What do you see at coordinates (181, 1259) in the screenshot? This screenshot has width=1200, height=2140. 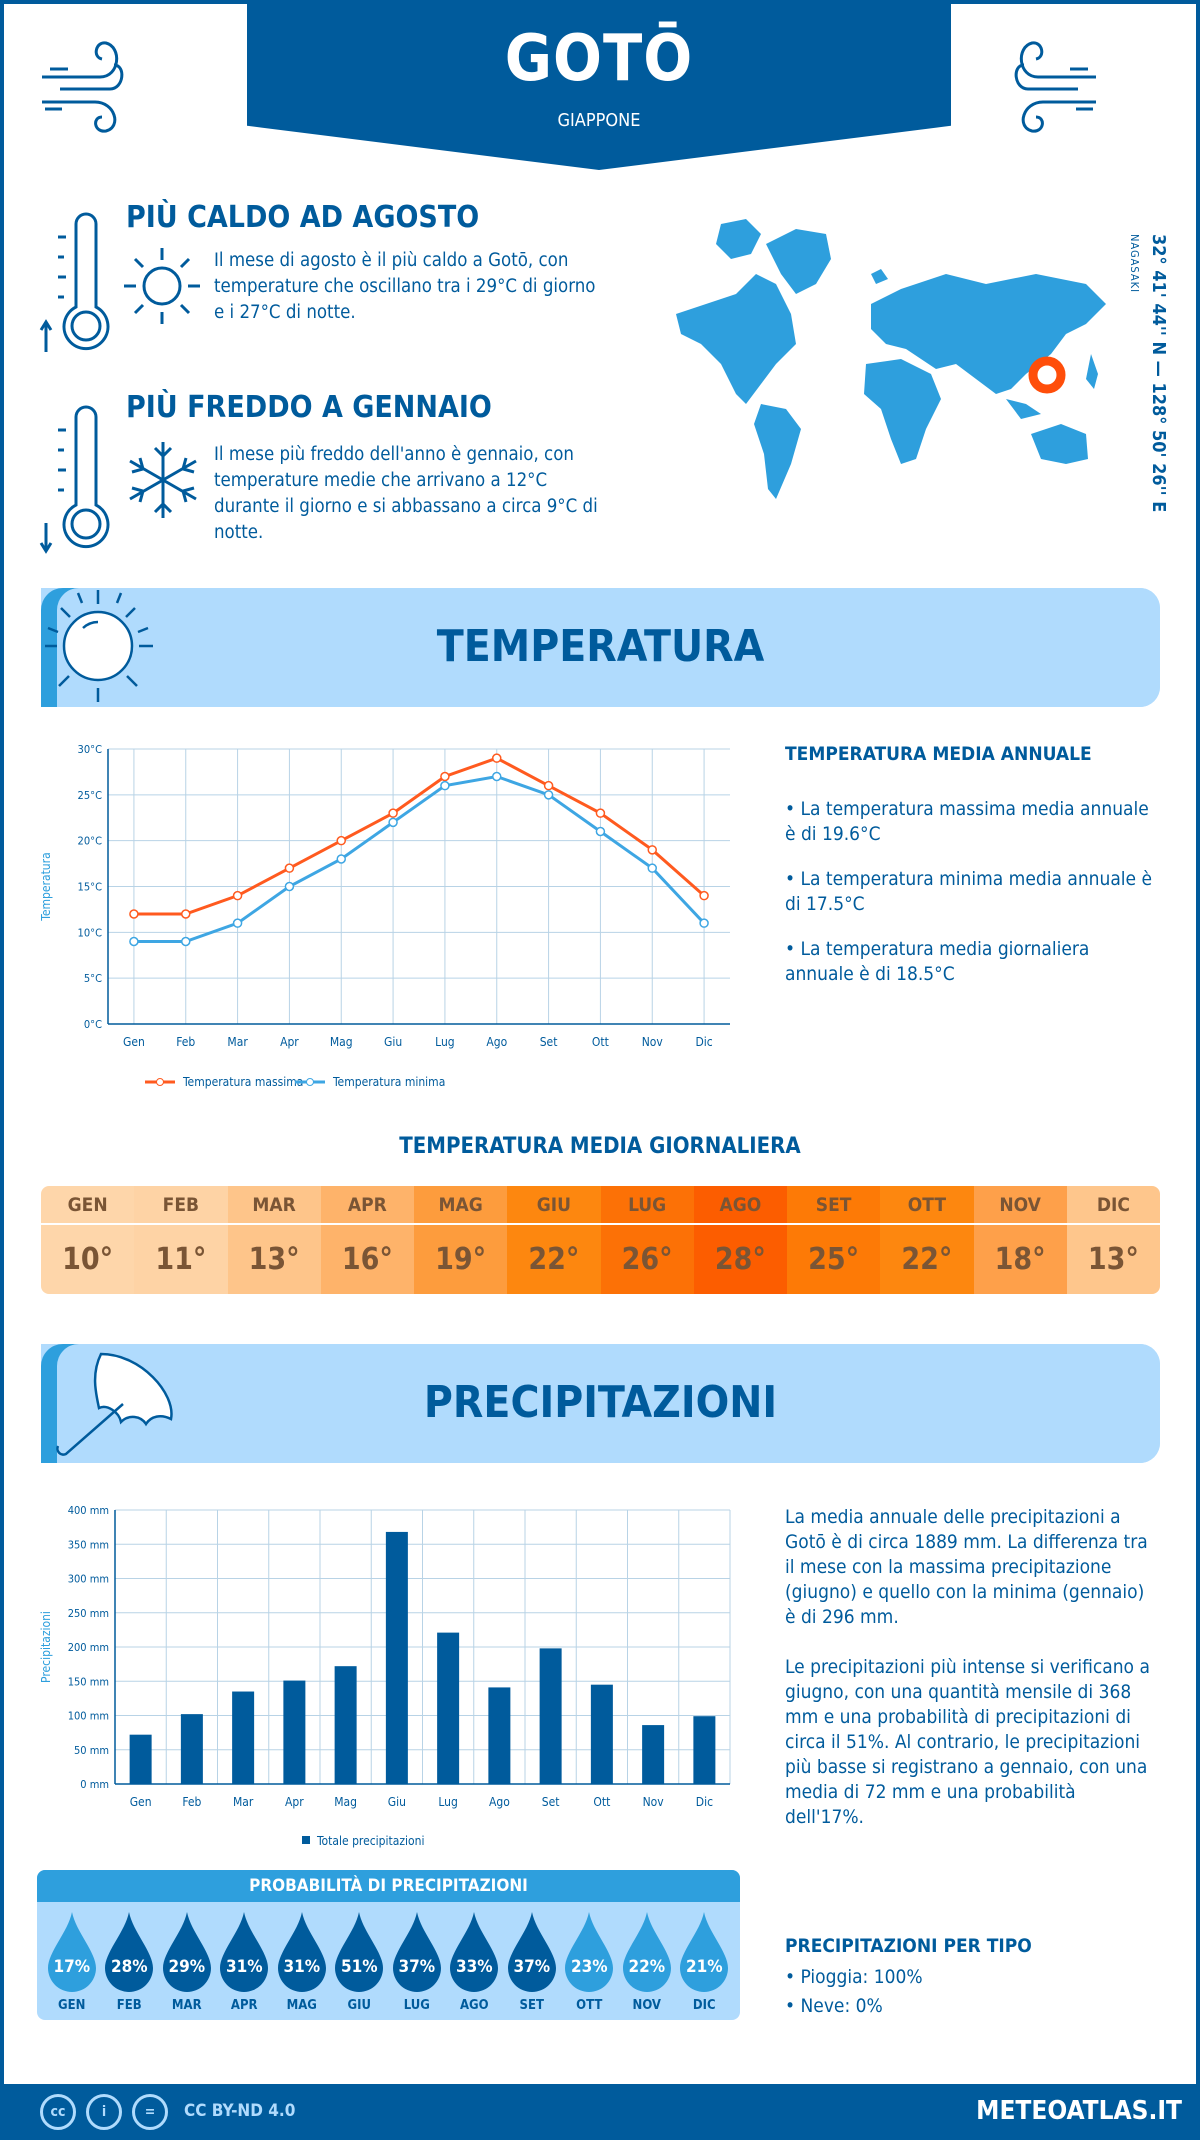 I see `daily-value: 11°` at bounding box center [181, 1259].